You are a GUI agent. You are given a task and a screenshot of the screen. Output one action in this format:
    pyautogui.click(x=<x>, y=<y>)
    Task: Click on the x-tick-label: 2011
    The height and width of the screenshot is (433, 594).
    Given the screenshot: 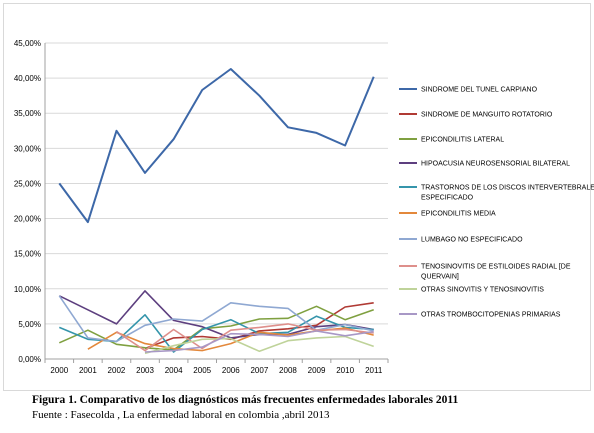 What is the action you would take?
    pyautogui.click(x=374, y=370)
    